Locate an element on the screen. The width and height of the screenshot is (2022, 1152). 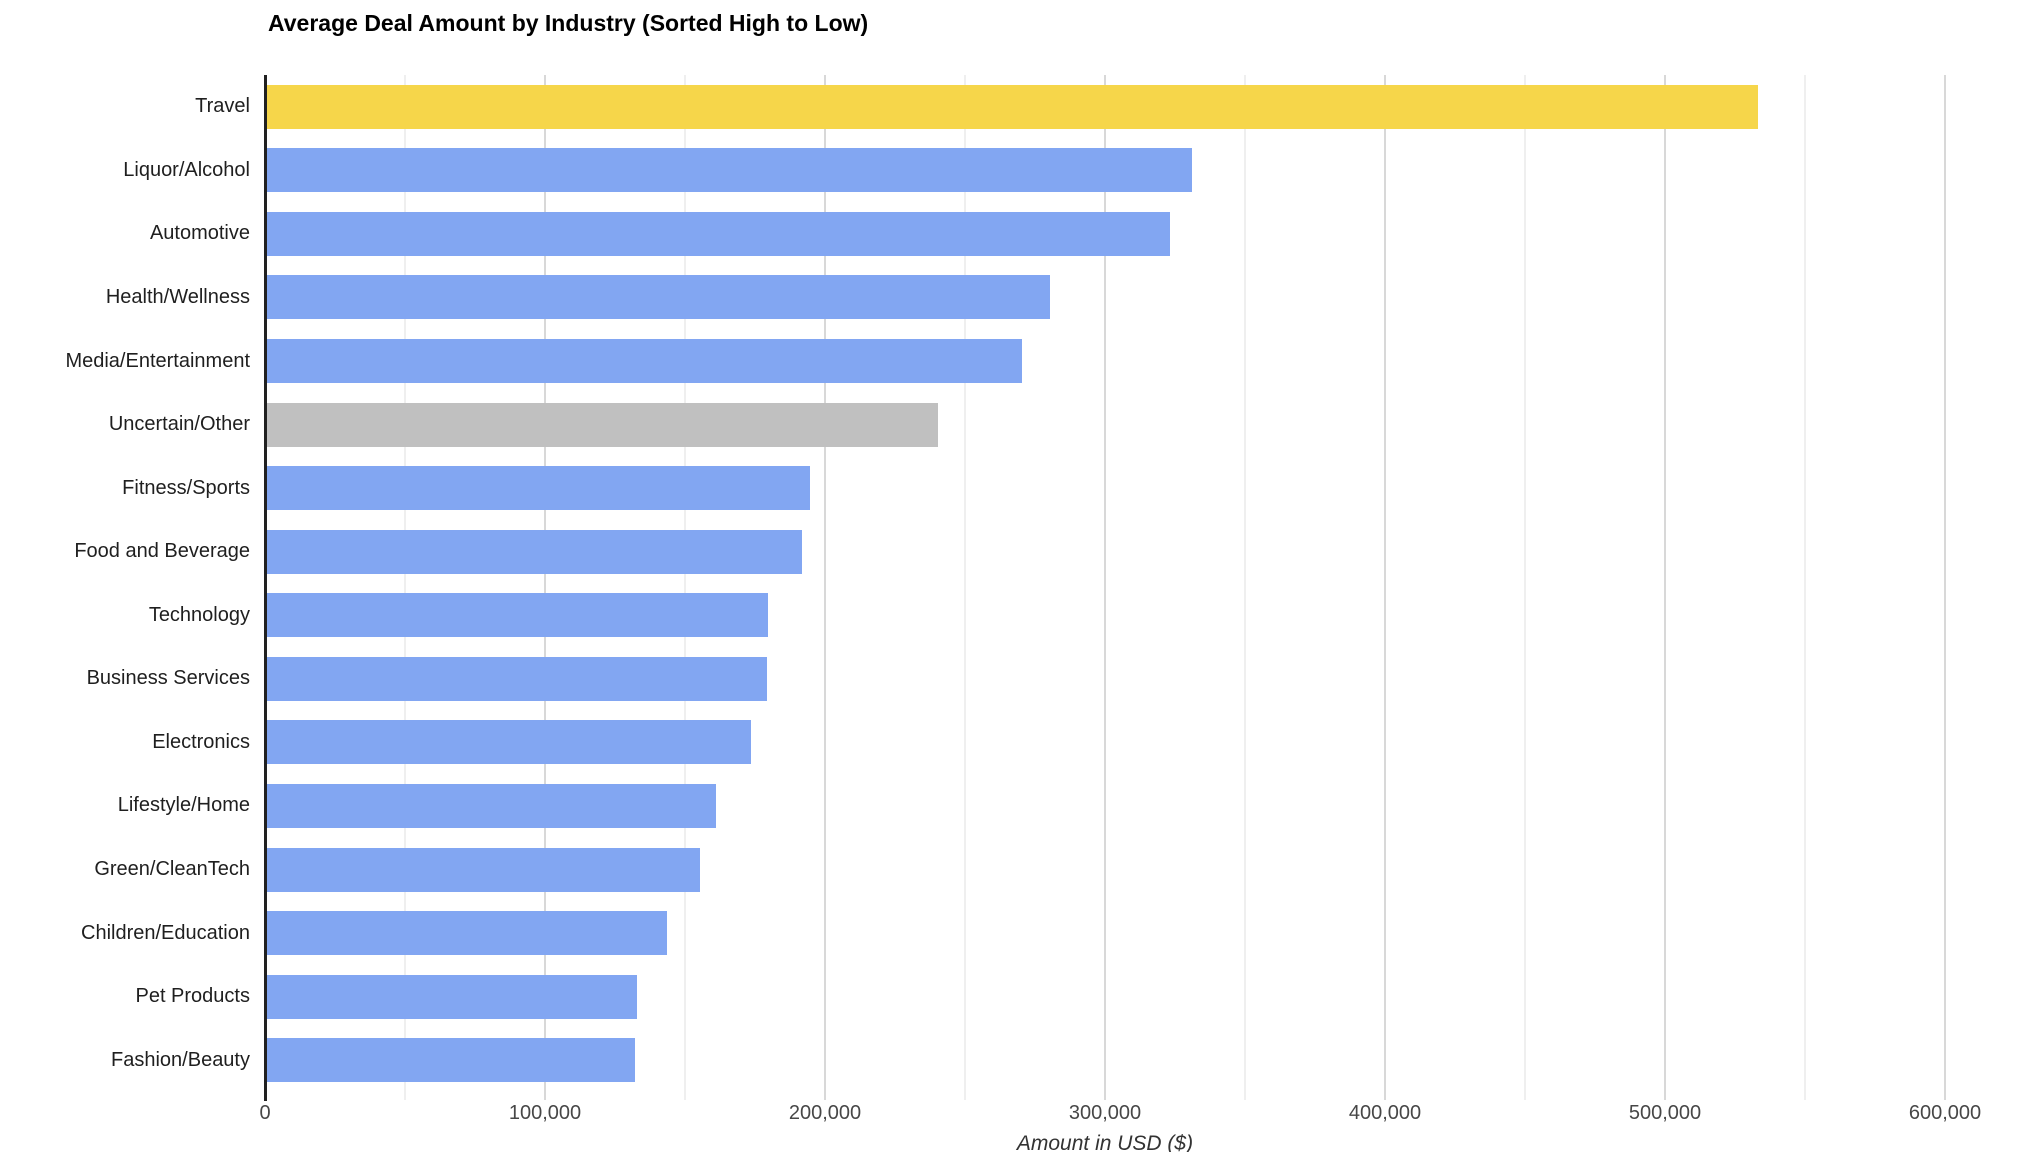
x-tick-label: 500,000 is located at coordinates (1665, 1113).